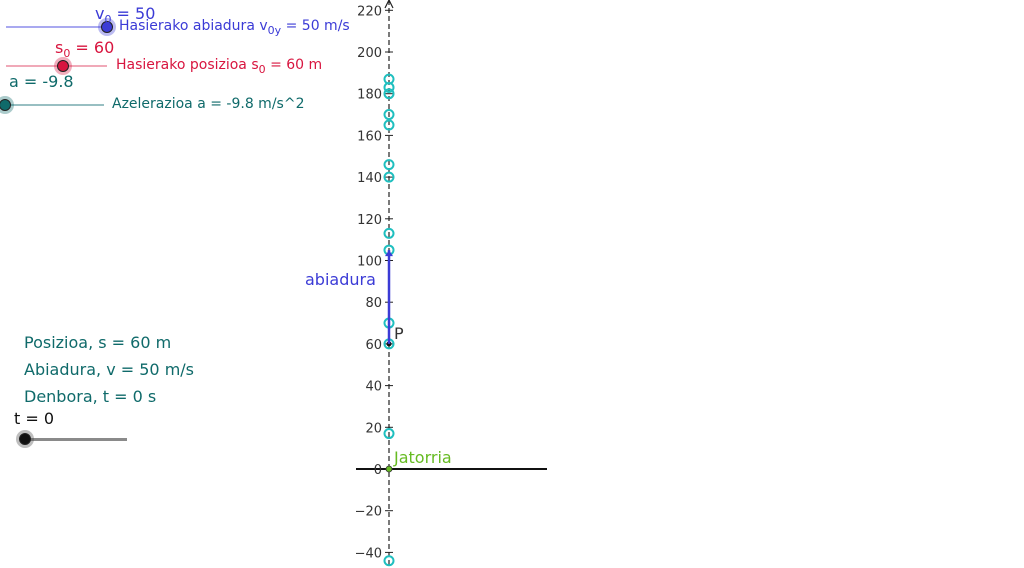  What do you see at coordinates (234, 27) in the screenshot?
I see `v0-slider-caption: Hasierako abiadura v0y = 50 m/s` at bounding box center [234, 27].